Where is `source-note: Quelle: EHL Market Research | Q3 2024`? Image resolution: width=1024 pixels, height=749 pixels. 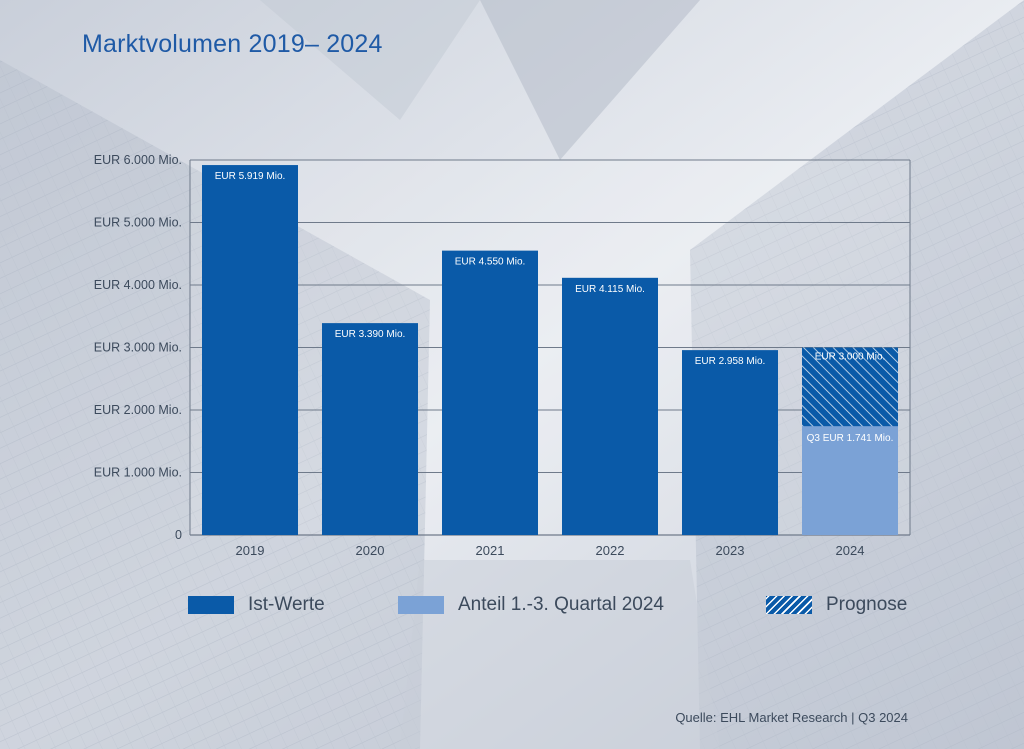 source-note: Quelle: EHL Market Research | Q3 2024 is located at coordinates (791, 717).